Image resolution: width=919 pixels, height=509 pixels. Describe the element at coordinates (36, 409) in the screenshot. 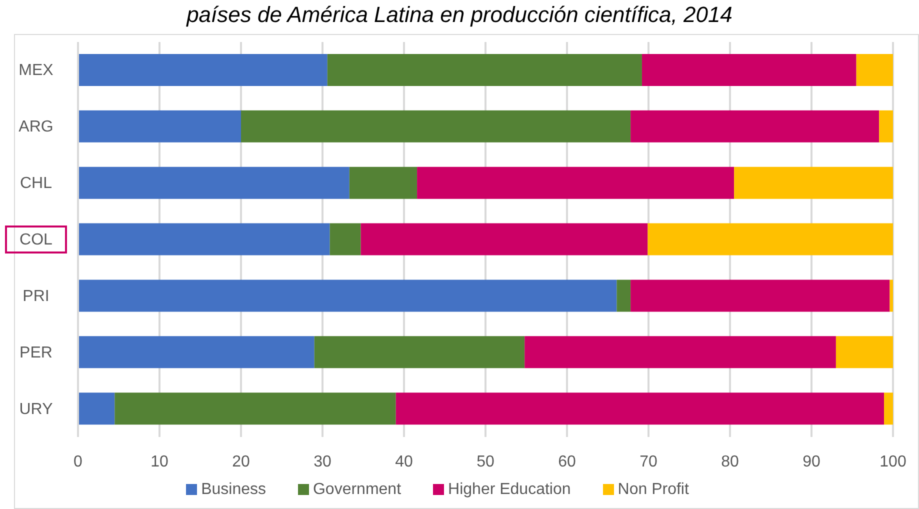

I see `y-tick-label: URY` at that location.